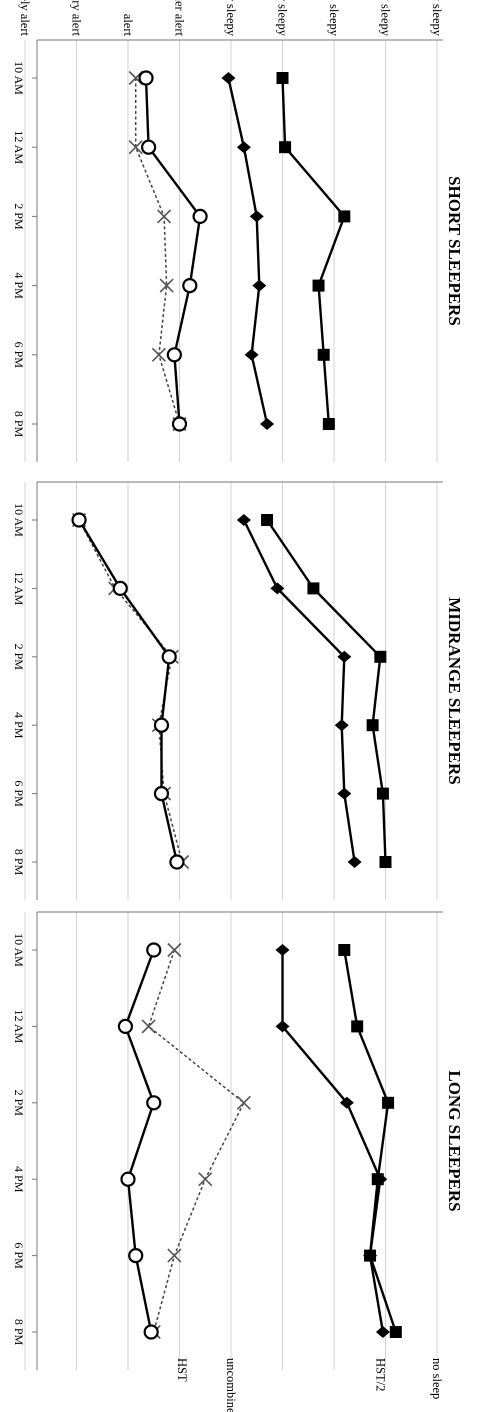  What do you see at coordinates (231, 1385) in the screenshot?
I see `series-label-uncombined: uncombined` at bounding box center [231, 1385].